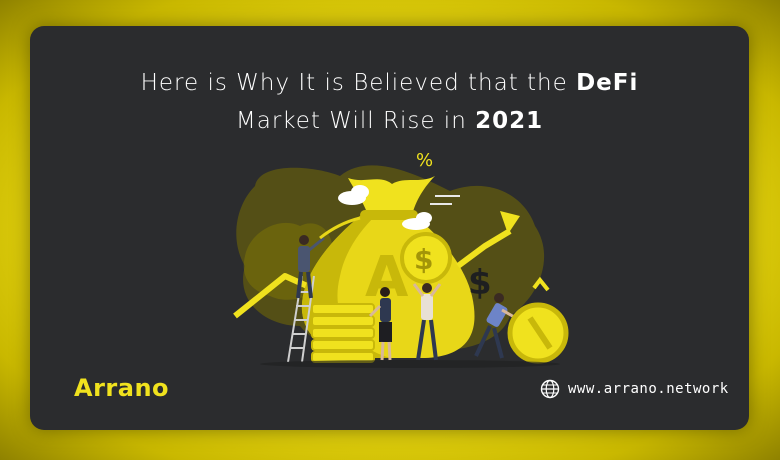 This screenshot has height=460, width=780. I want to click on website-url: www.arrano.network, so click(648, 389).